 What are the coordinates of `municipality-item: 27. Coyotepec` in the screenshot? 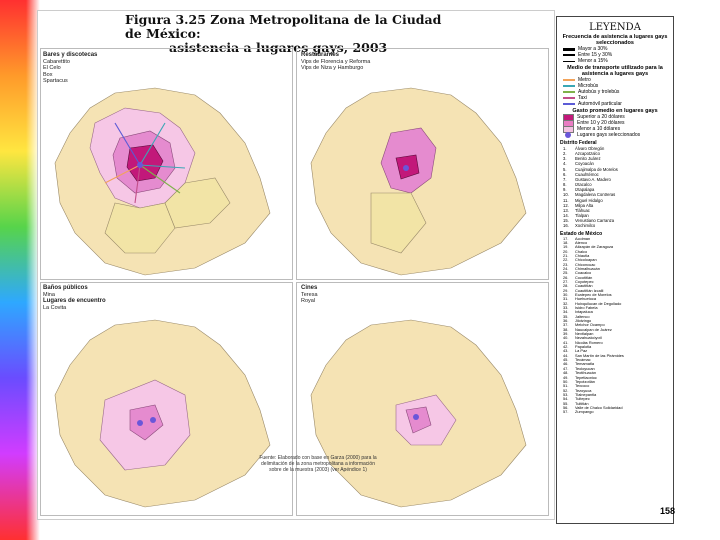 It's located at (578, 281).